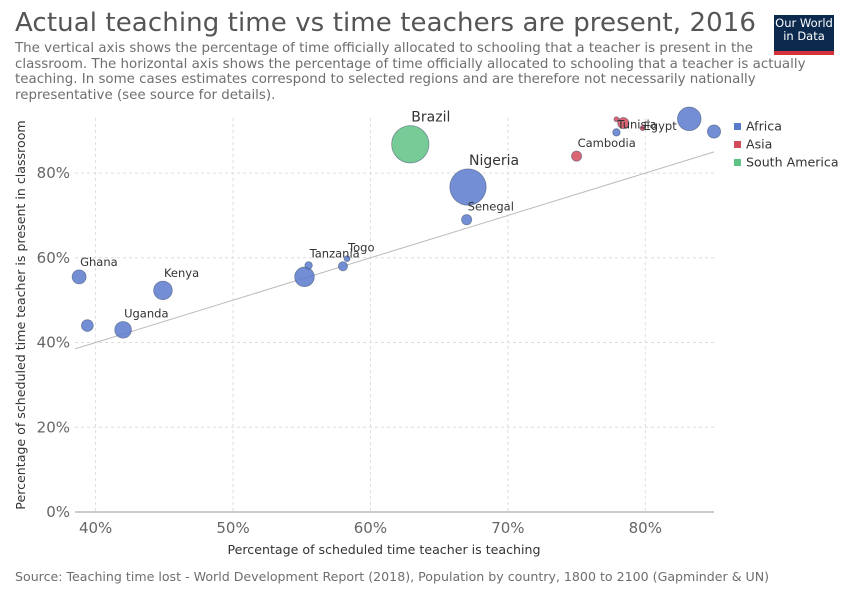  Describe the element at coordinates (804, 23) in the screenshot. I see `logo-line-1: Our World` at that location.